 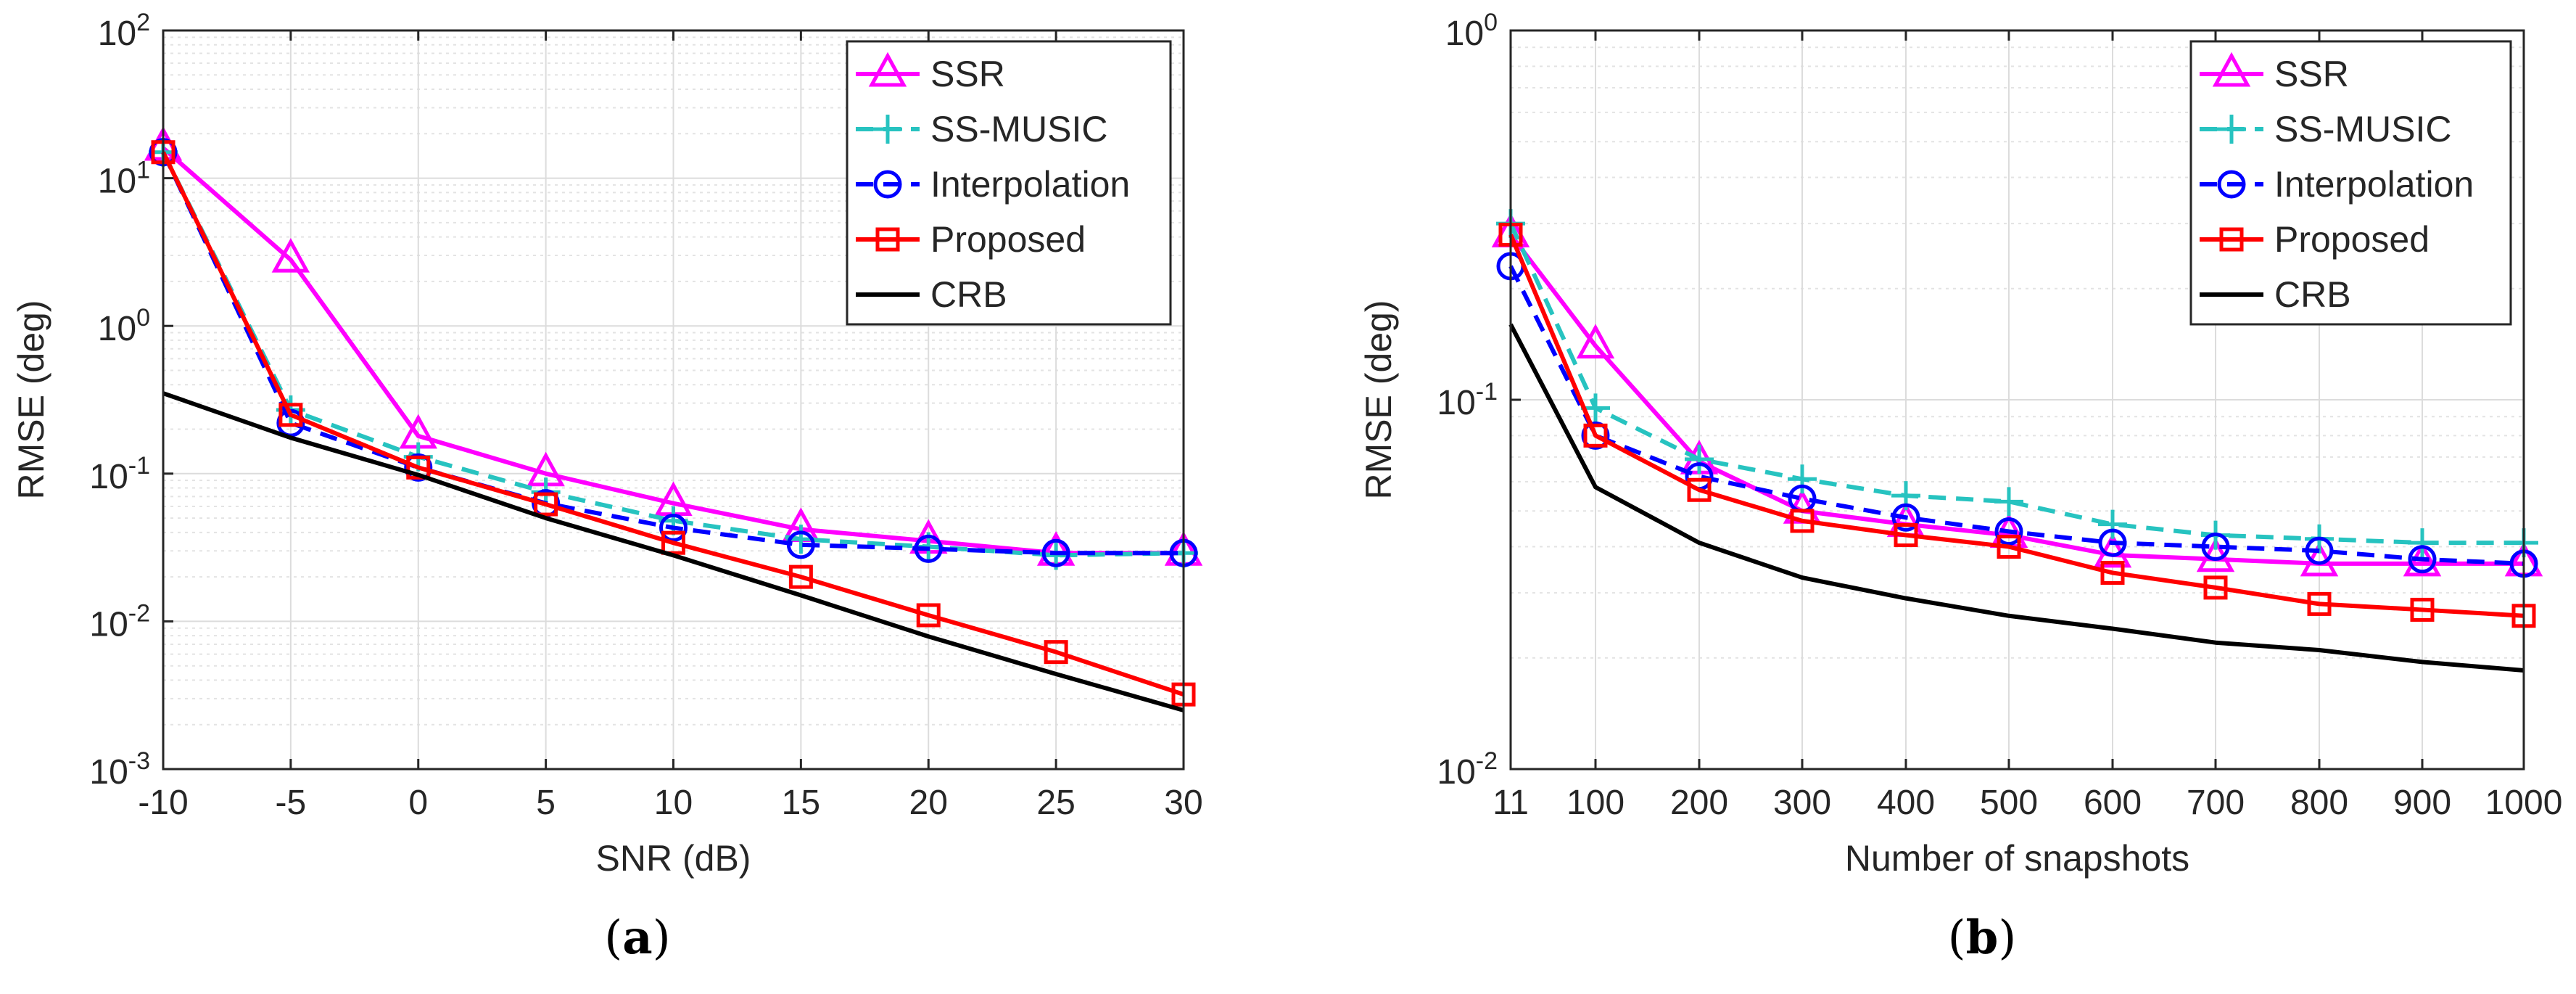 What do you see at coordinates (1018, 129) in the screenshot?
I see `chart-a-legend-label-ss-music: SS-MUSIC` at bounding box center [1018, 129].